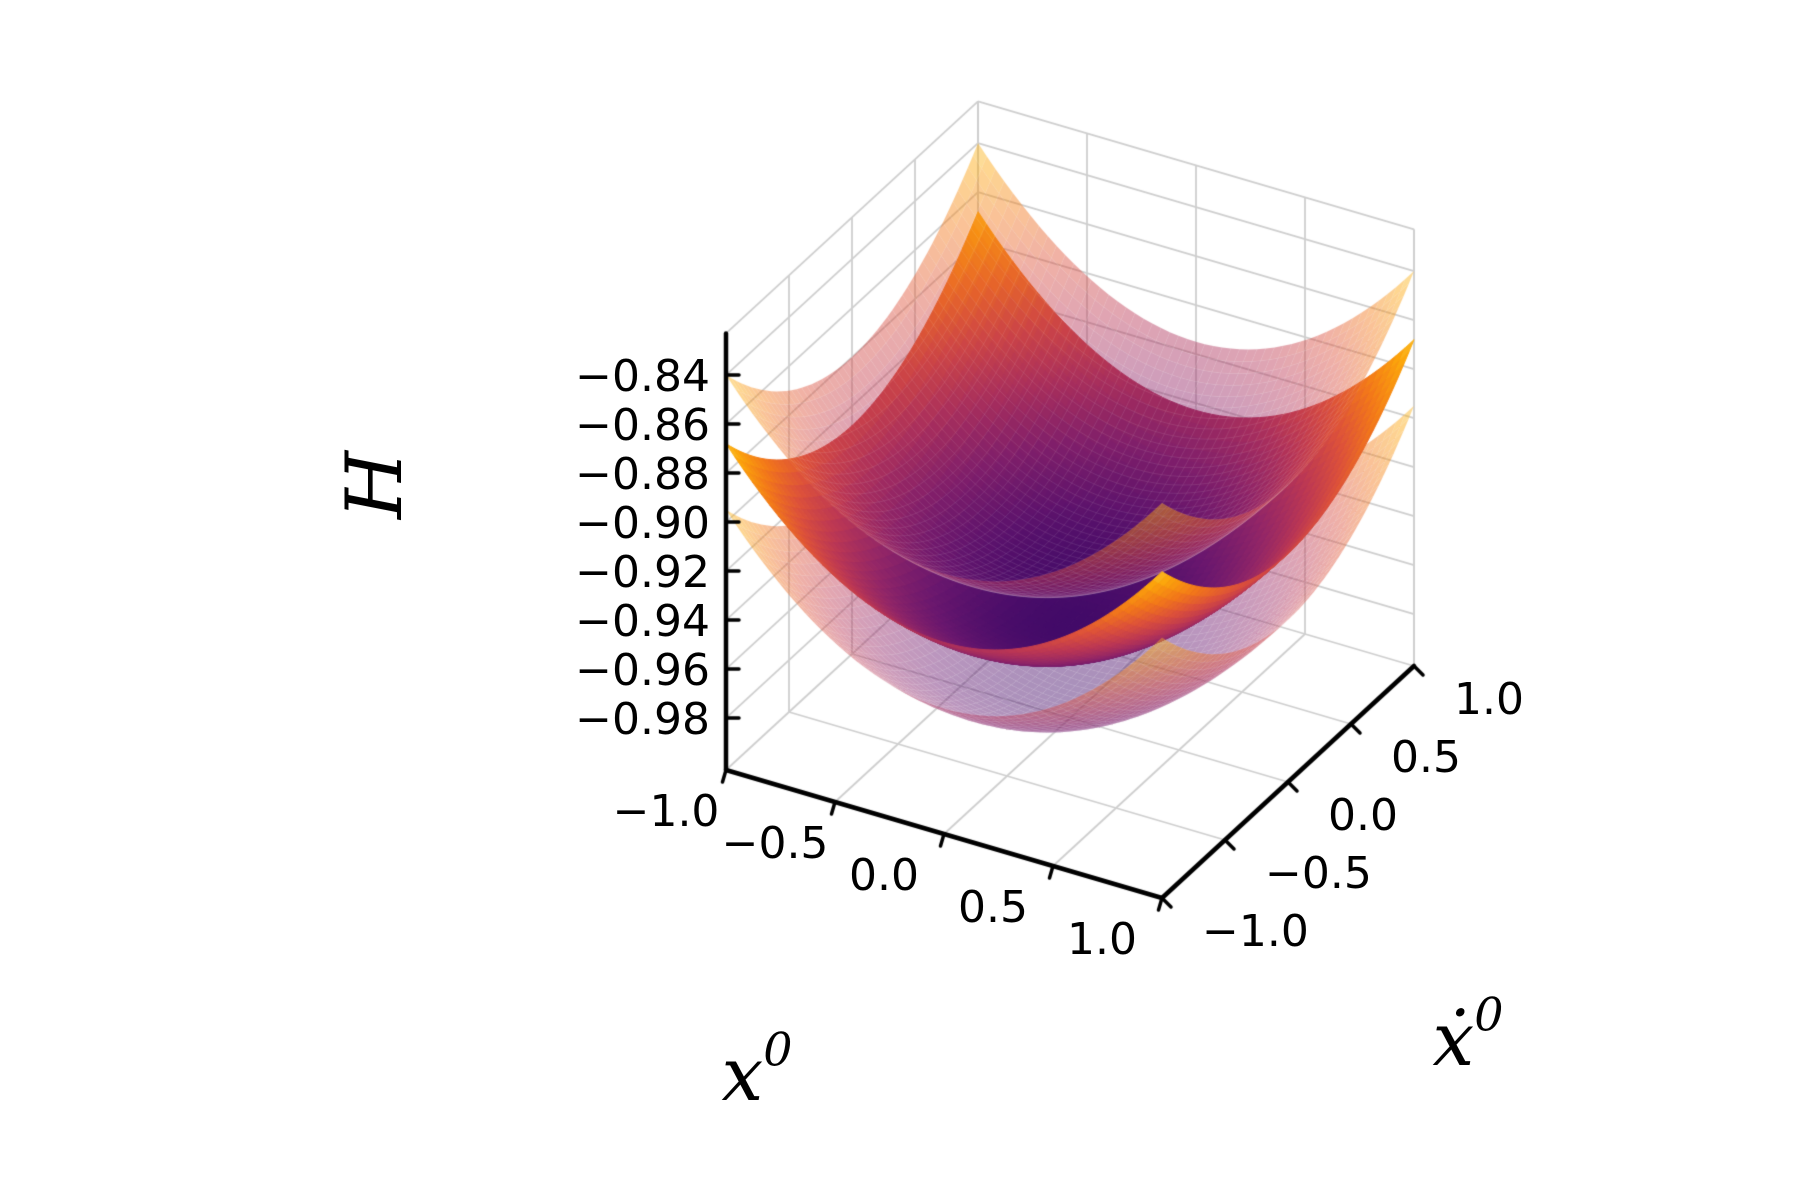 The height and width of the screenshot is (1200, 1800). What do you see at coordinates (775, 843) in the screenshot?
I see `x-tick-label: −0.5` at bounding box center [775, 843].